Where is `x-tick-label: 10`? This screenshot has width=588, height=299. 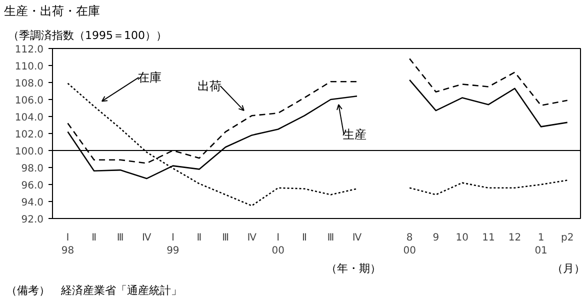
x-tick-label: 10 is located at coordinates (462, 238).